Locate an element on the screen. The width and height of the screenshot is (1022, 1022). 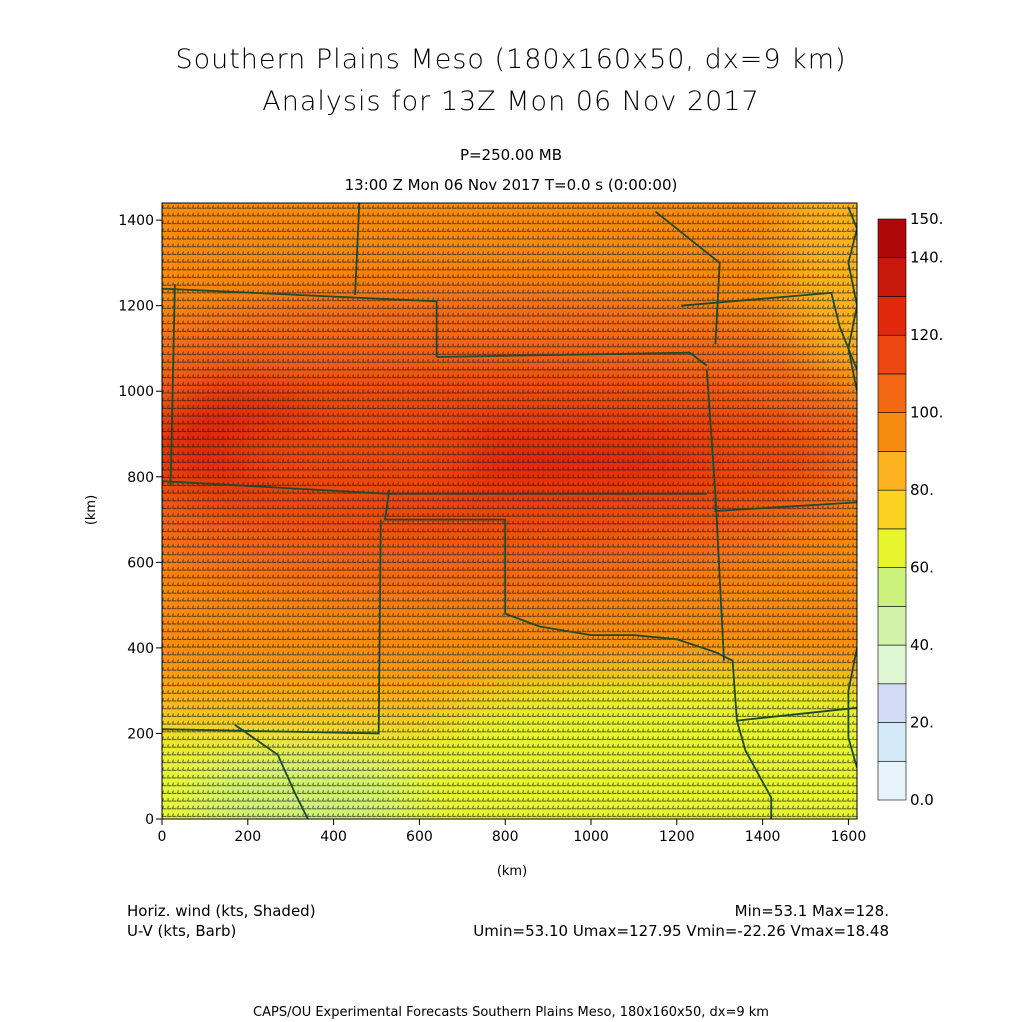
y-tick-label: 800 is located at coordinates (140, 478).